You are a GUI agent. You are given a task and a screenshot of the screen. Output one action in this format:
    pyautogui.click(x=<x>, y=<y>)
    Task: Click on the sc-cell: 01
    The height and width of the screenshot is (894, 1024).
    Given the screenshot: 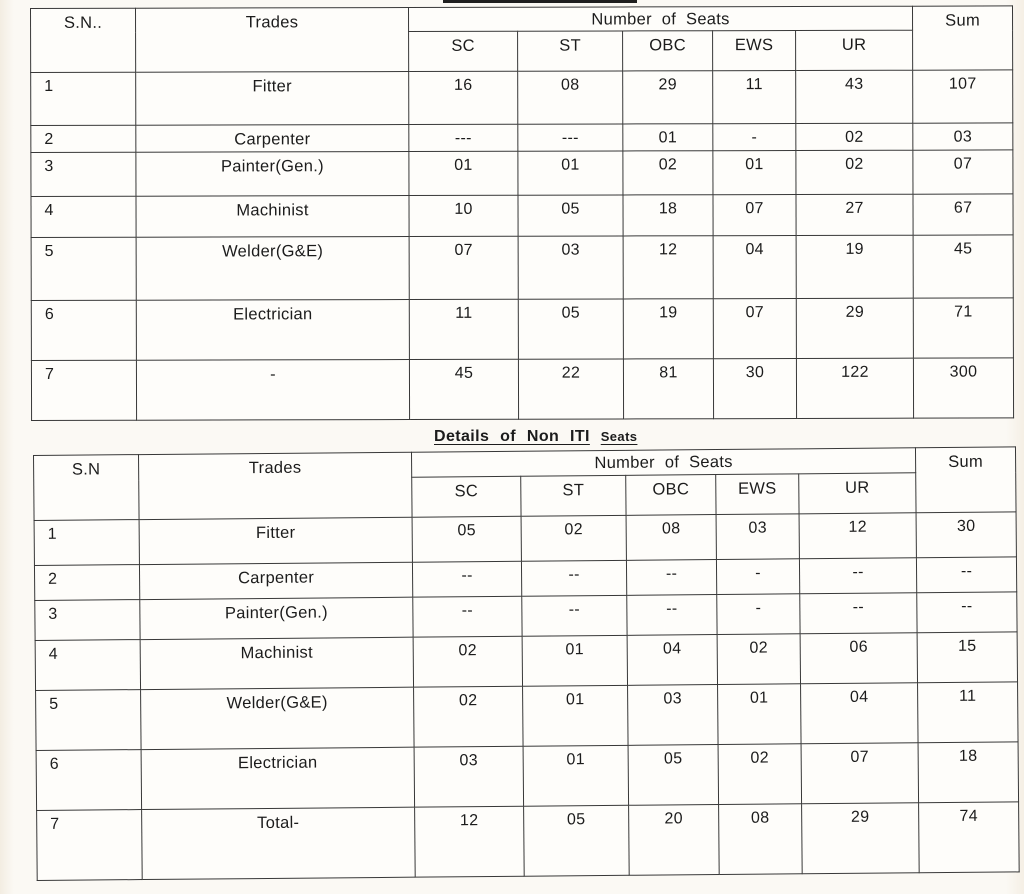 What is the action you would take?
    pyautogui.click(x=463, y=173)
    